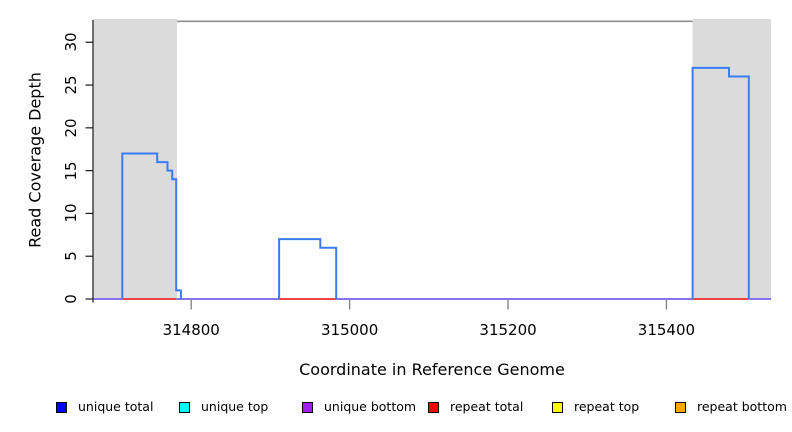 Image resolution: width=792 pixels, height=432 pixels. I want to click on y-tick-label: 25, so click(71, 85).